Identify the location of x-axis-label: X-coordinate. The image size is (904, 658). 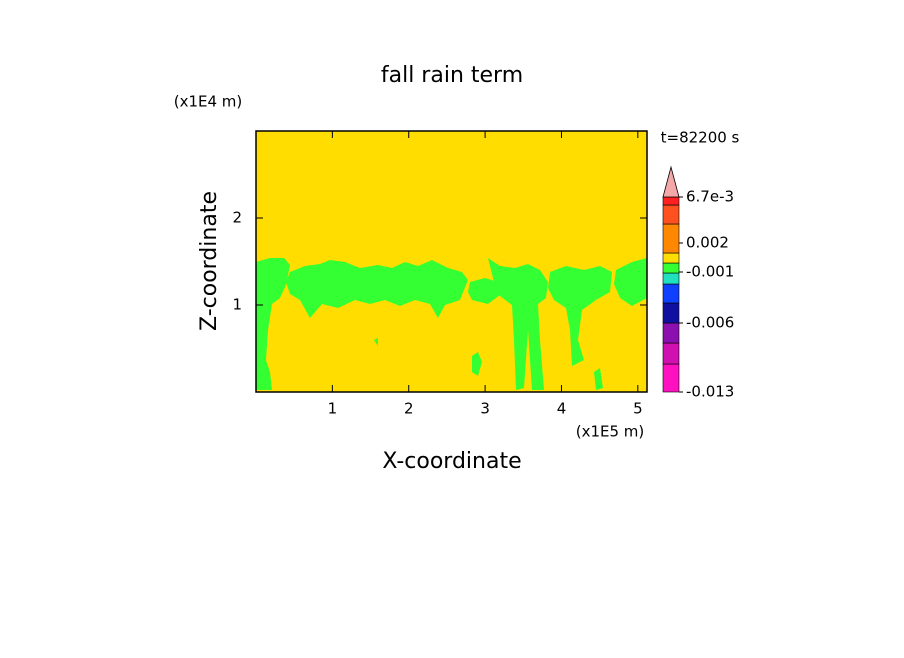
(451, 461).